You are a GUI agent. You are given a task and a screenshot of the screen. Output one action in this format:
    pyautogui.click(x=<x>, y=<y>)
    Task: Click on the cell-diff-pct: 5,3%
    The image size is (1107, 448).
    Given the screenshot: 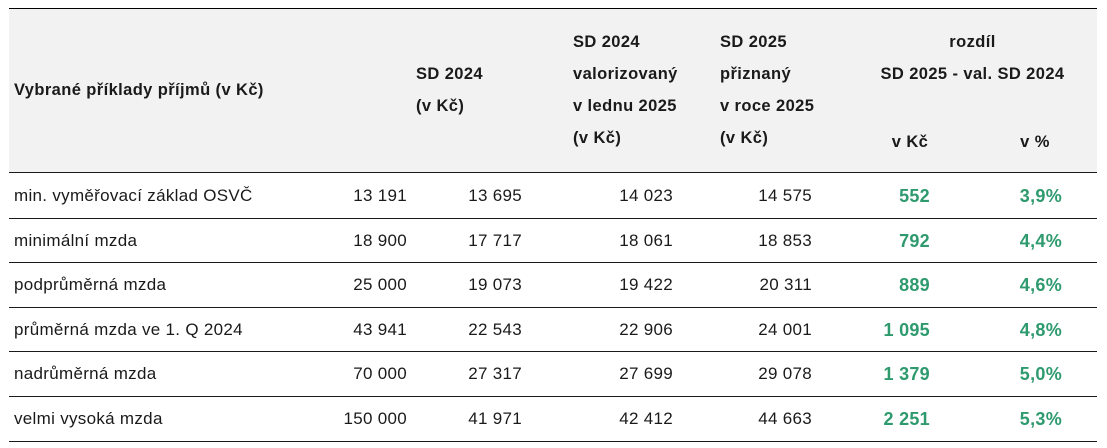 What is the action you would take?
    pyautogui.click(x=1040, y=419)
    